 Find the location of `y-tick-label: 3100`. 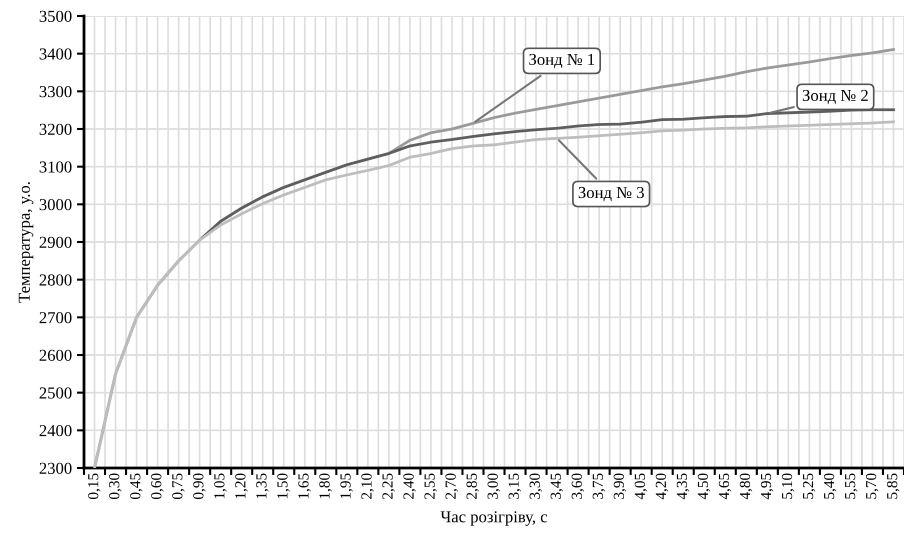

y-tick-label: 3100 is located at coordinates (56, 167).